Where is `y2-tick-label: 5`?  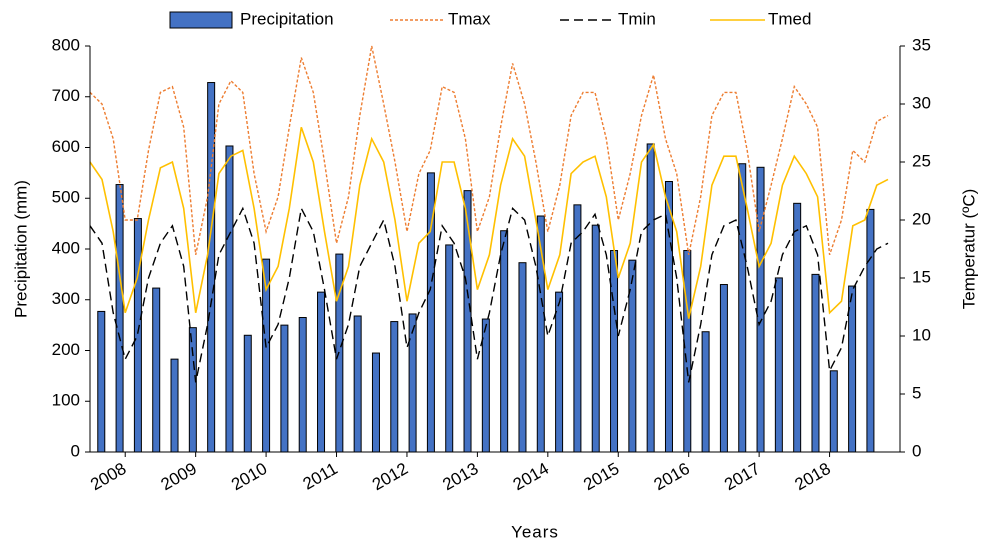 y2-tick-label: 5 is located at coordinates (916, 392).